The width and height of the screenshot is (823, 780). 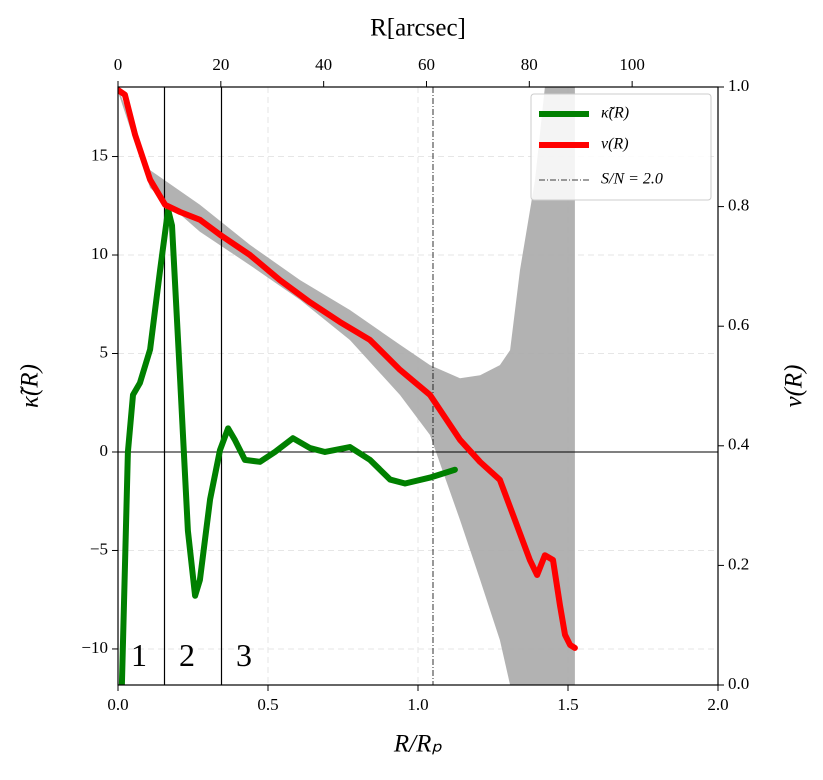 What do you see at coordinates (99, 154) in the screenshot?
I see `y-tick-label: 15` at bounding box center [99, 154].